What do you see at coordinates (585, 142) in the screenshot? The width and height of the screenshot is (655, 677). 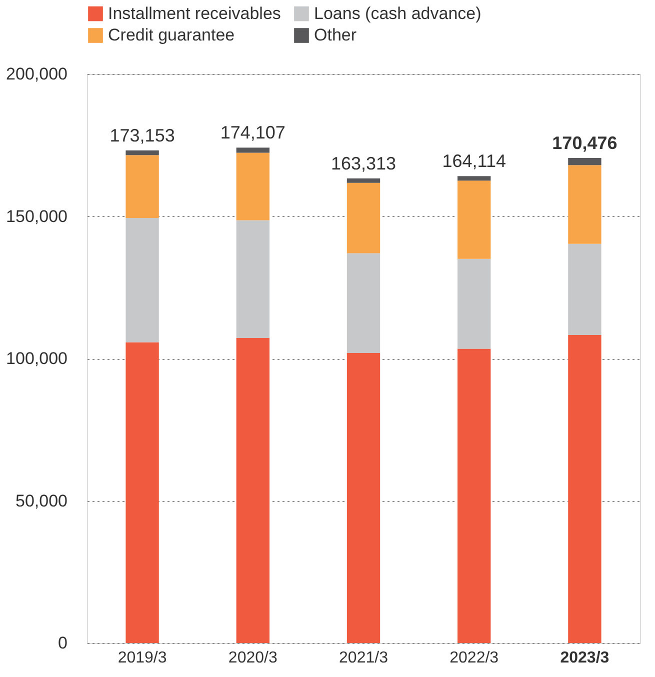 I see `total-label: 170,476` at bounding box center [585, 142].